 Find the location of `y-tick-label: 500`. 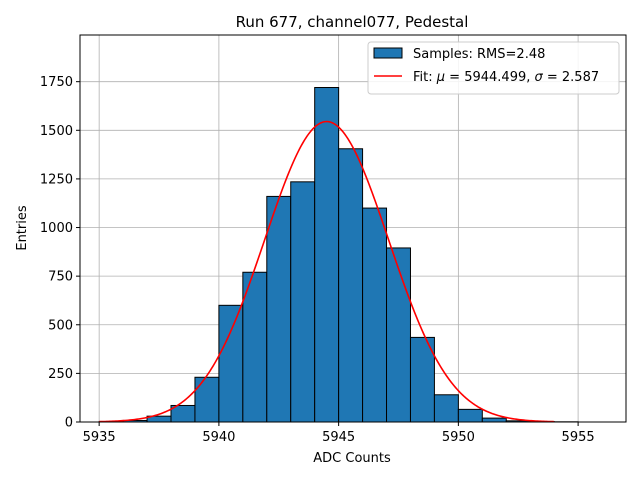

y-tick-label: 500 is located at coordinates (60, 325).